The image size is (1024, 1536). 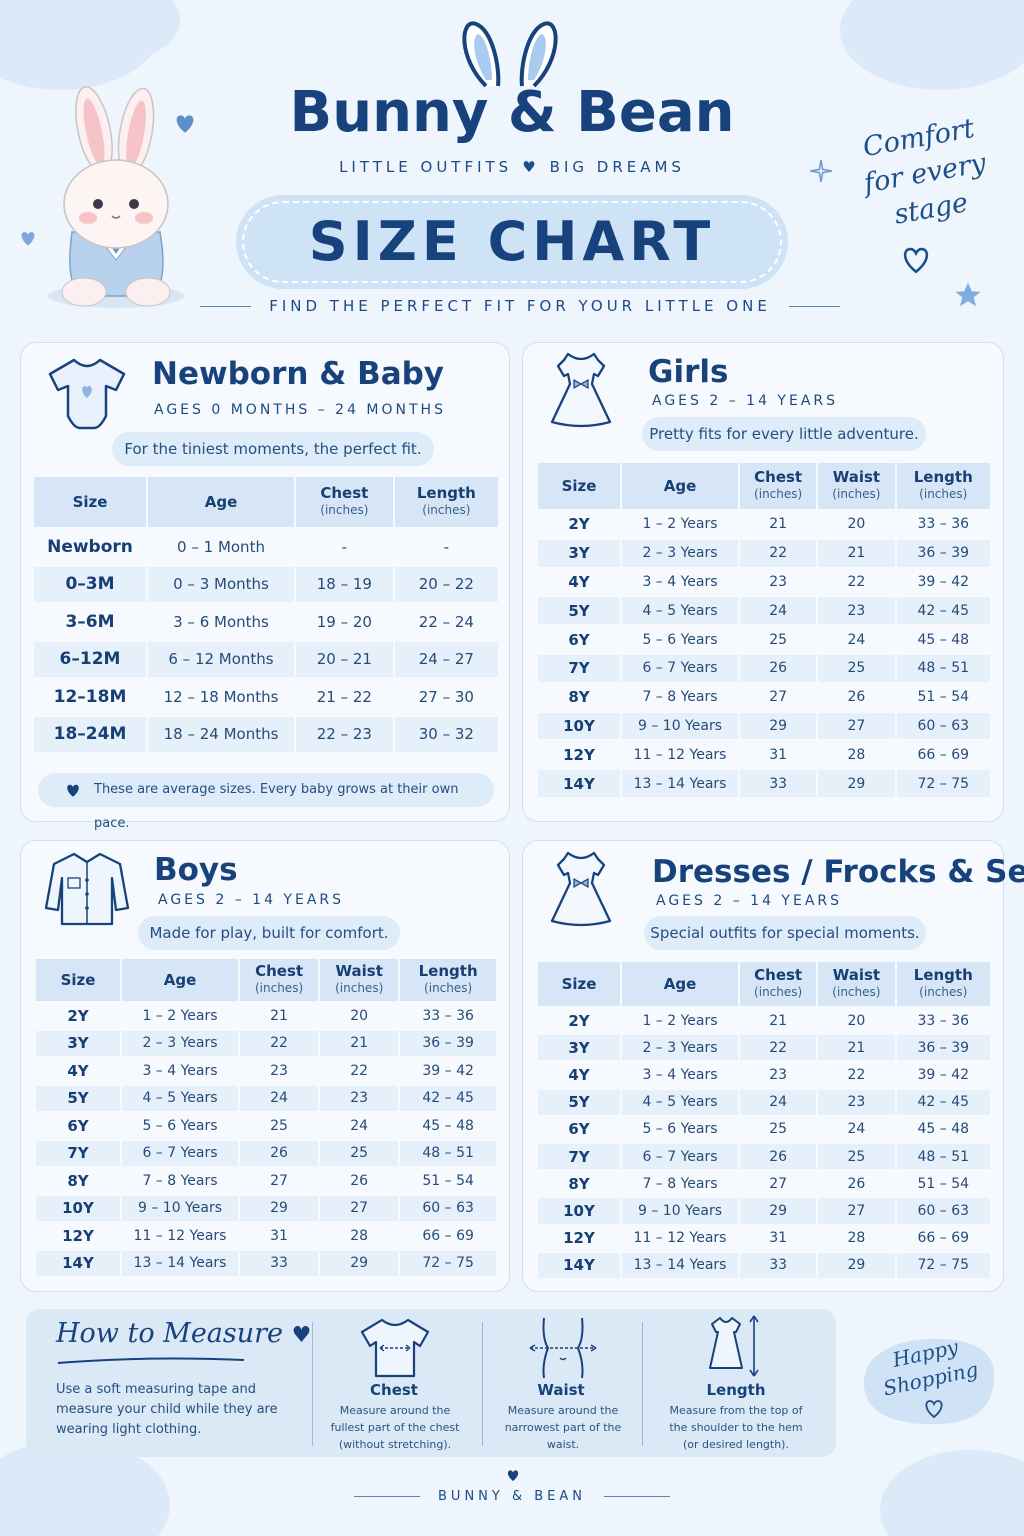 I want to click on table-row: 10Y 9 – 10 Years 29 27 60 – 63, so click(x=764, y=1211).